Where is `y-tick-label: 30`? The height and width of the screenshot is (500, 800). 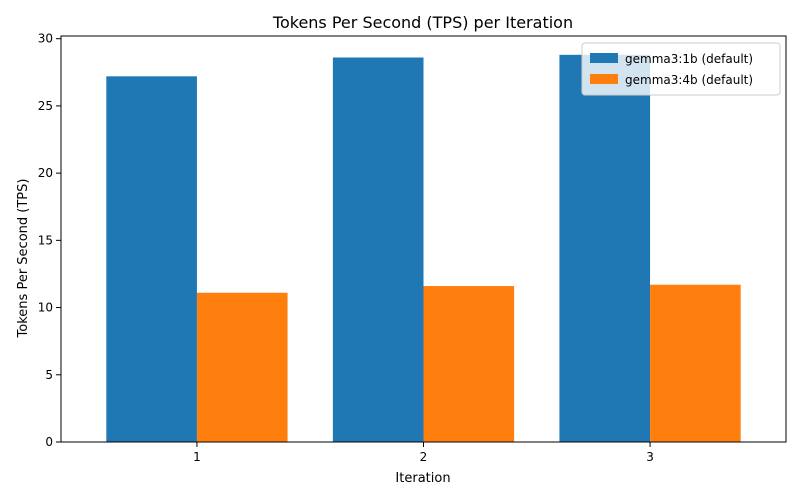 y-tick-label: 30 is located at coordinates (45, 39).